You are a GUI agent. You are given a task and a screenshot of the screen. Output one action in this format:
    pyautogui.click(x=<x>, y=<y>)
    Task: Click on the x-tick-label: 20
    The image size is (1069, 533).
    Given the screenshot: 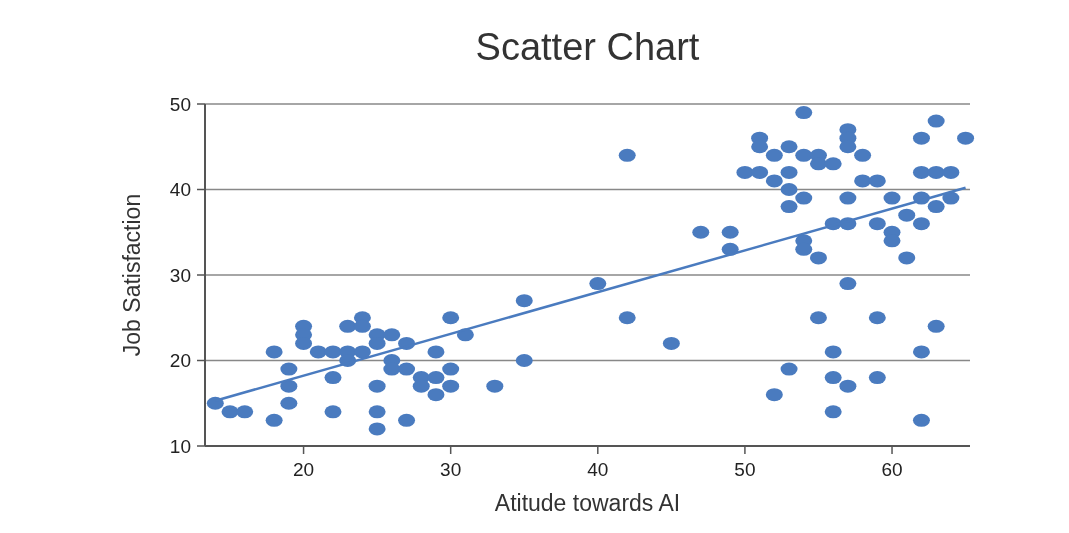 What is the action you would take?
    pyautogui.click(x=304, y=469)
    